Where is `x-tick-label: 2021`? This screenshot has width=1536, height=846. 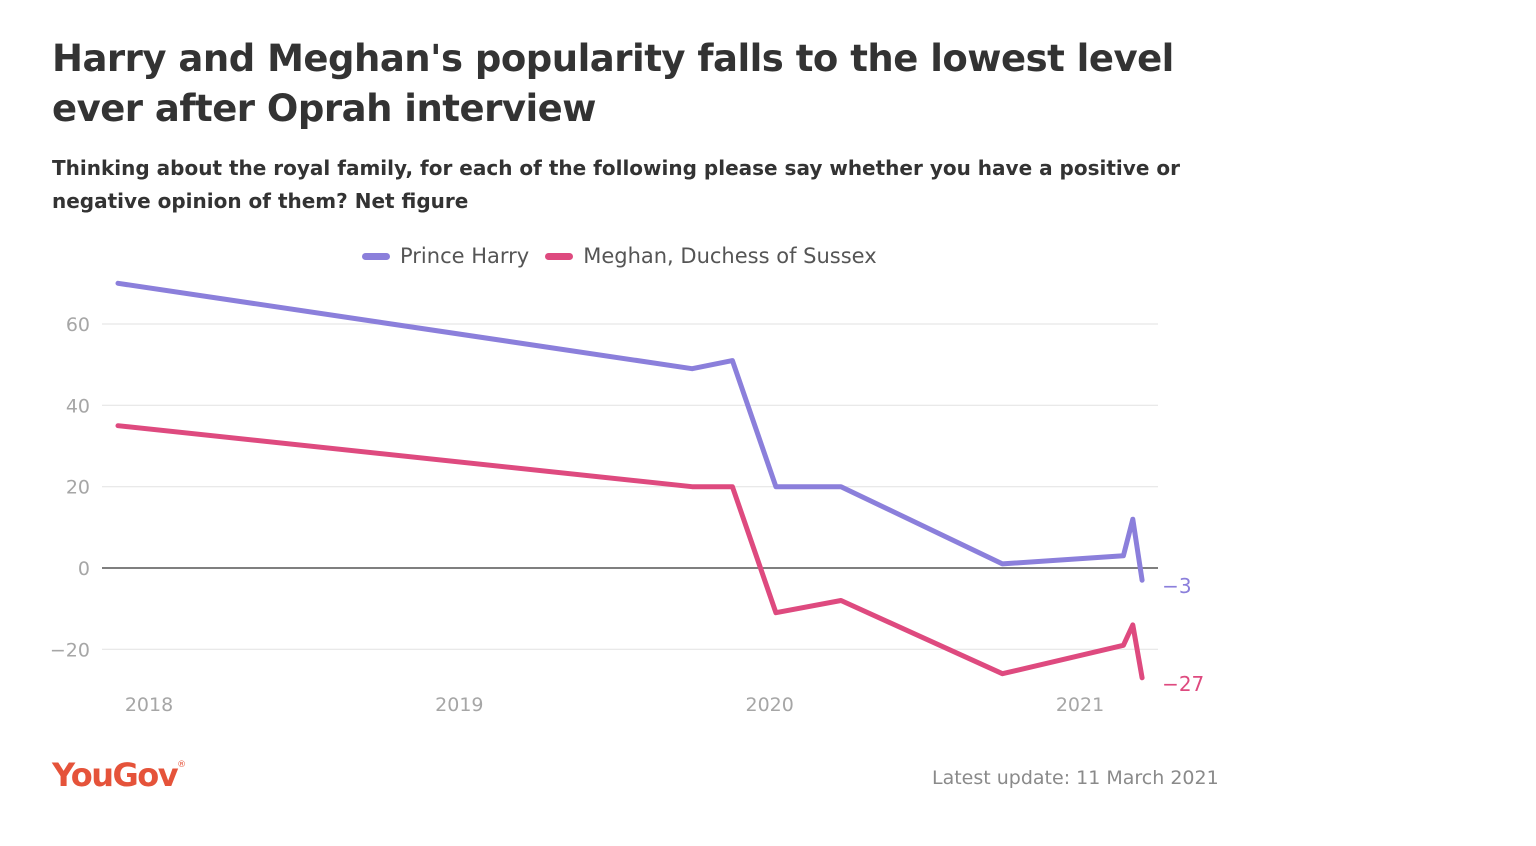 x-tick-label: 2021 is located at coordinates (1080, 705).